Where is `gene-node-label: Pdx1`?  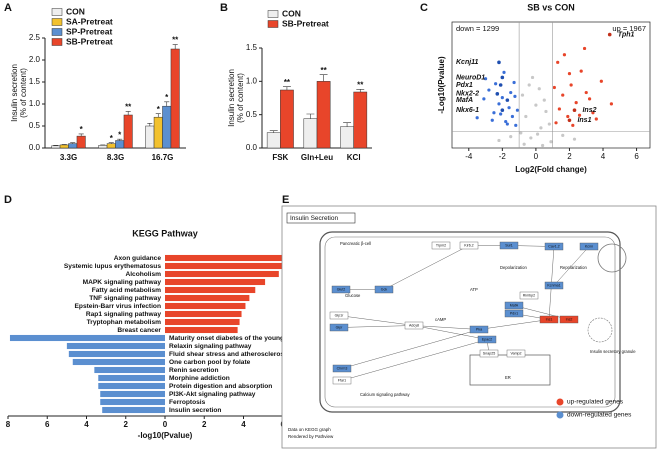
gene-node-label: Pdx1 is located at coordinates (514, 314).